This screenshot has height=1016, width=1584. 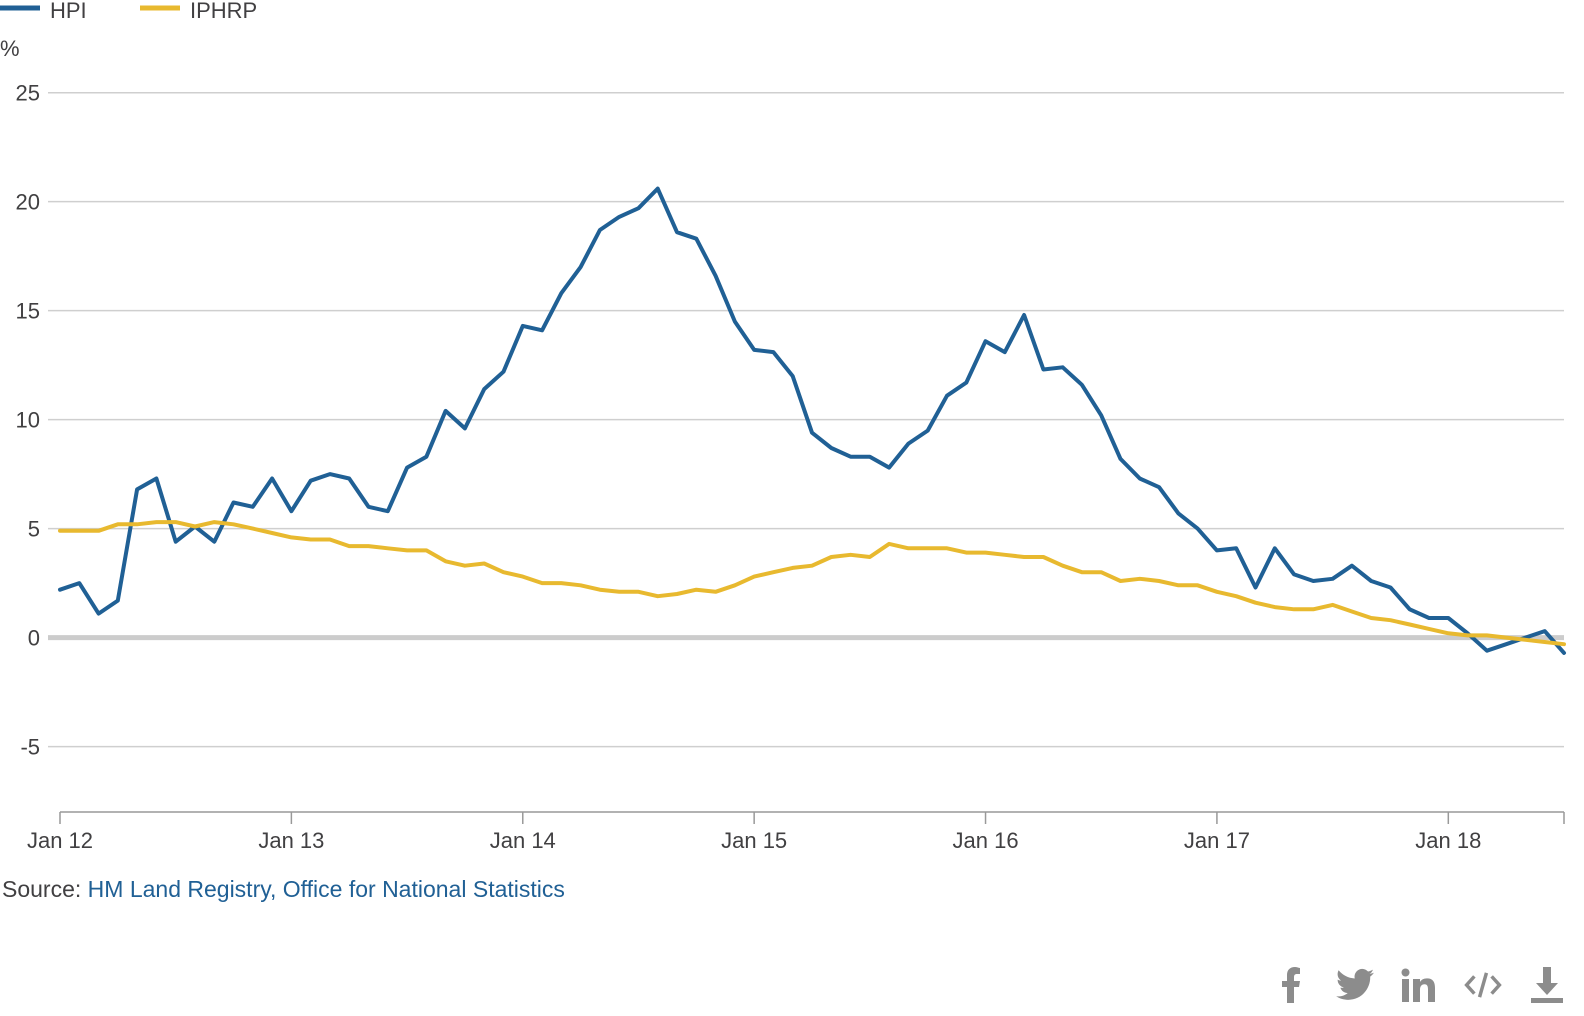 What do you see at coordinates (1448, 840) in the screenshot?
I see `x-tick-label: Jan 18` at bounding box center [1448, 840].